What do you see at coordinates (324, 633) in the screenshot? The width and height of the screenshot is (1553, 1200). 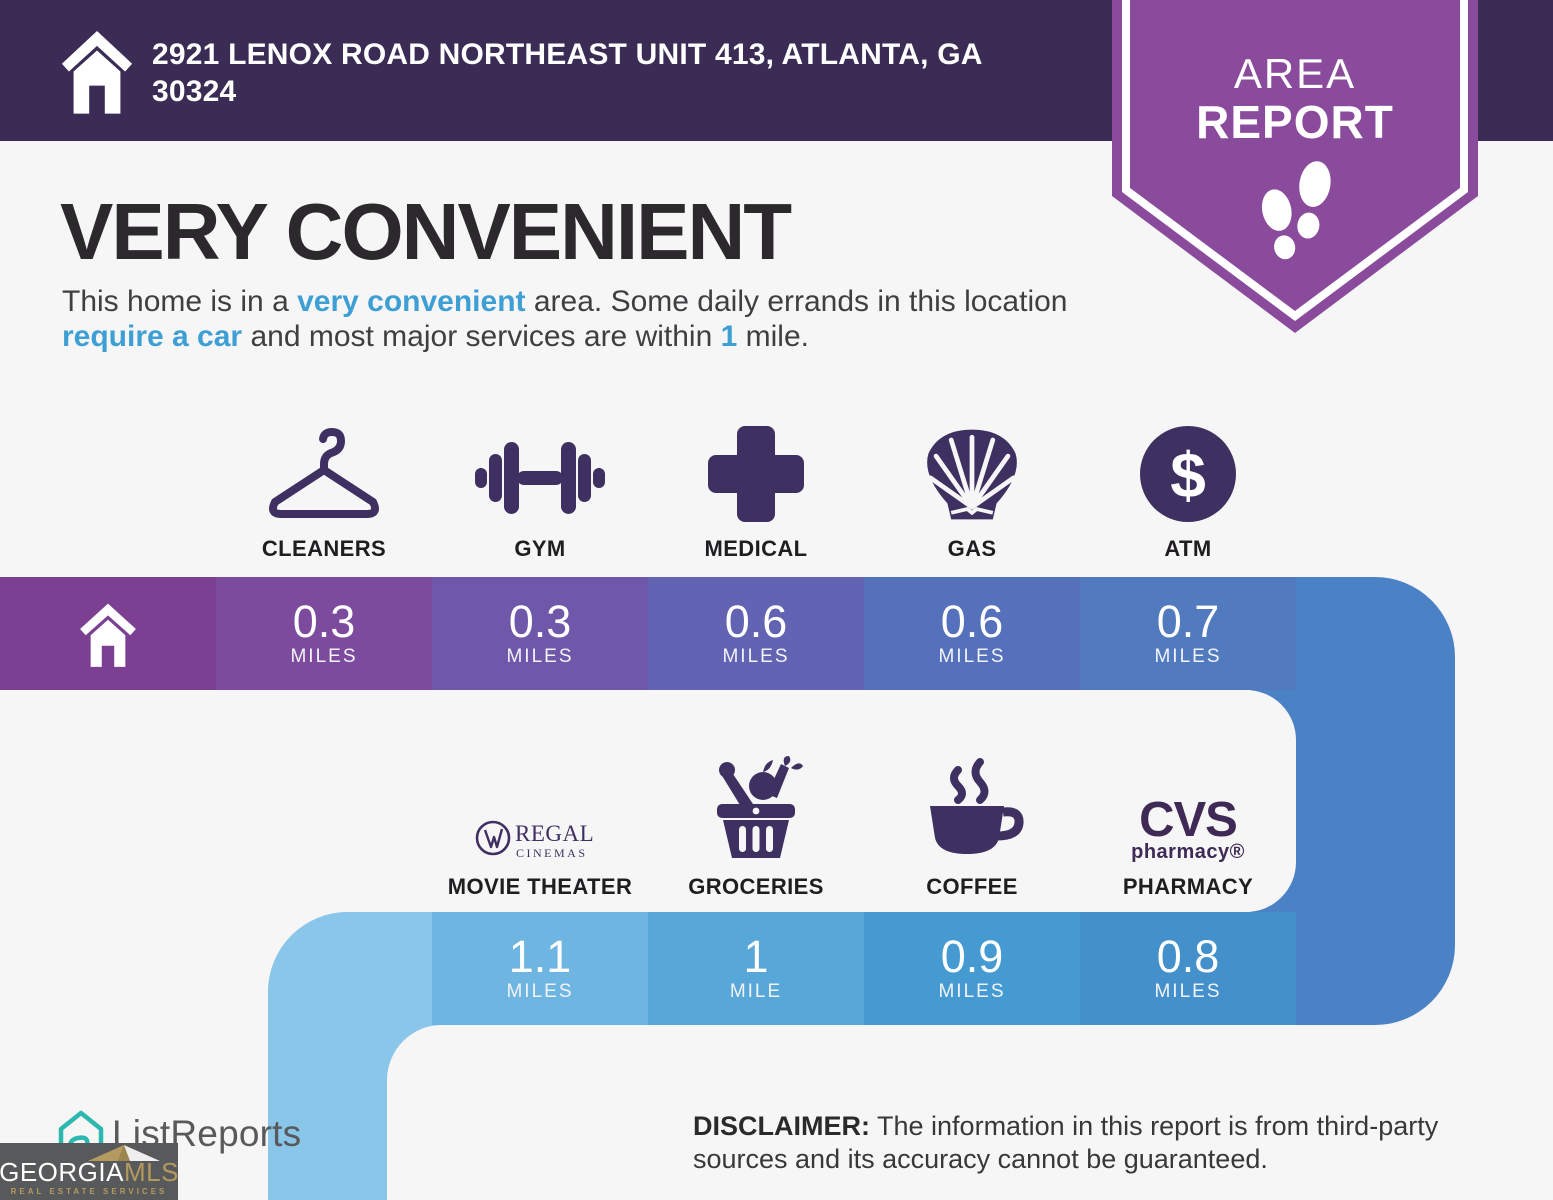 I see `distance-cell-cleaners: 0.3 MILES` at bounding box center [324, 633].